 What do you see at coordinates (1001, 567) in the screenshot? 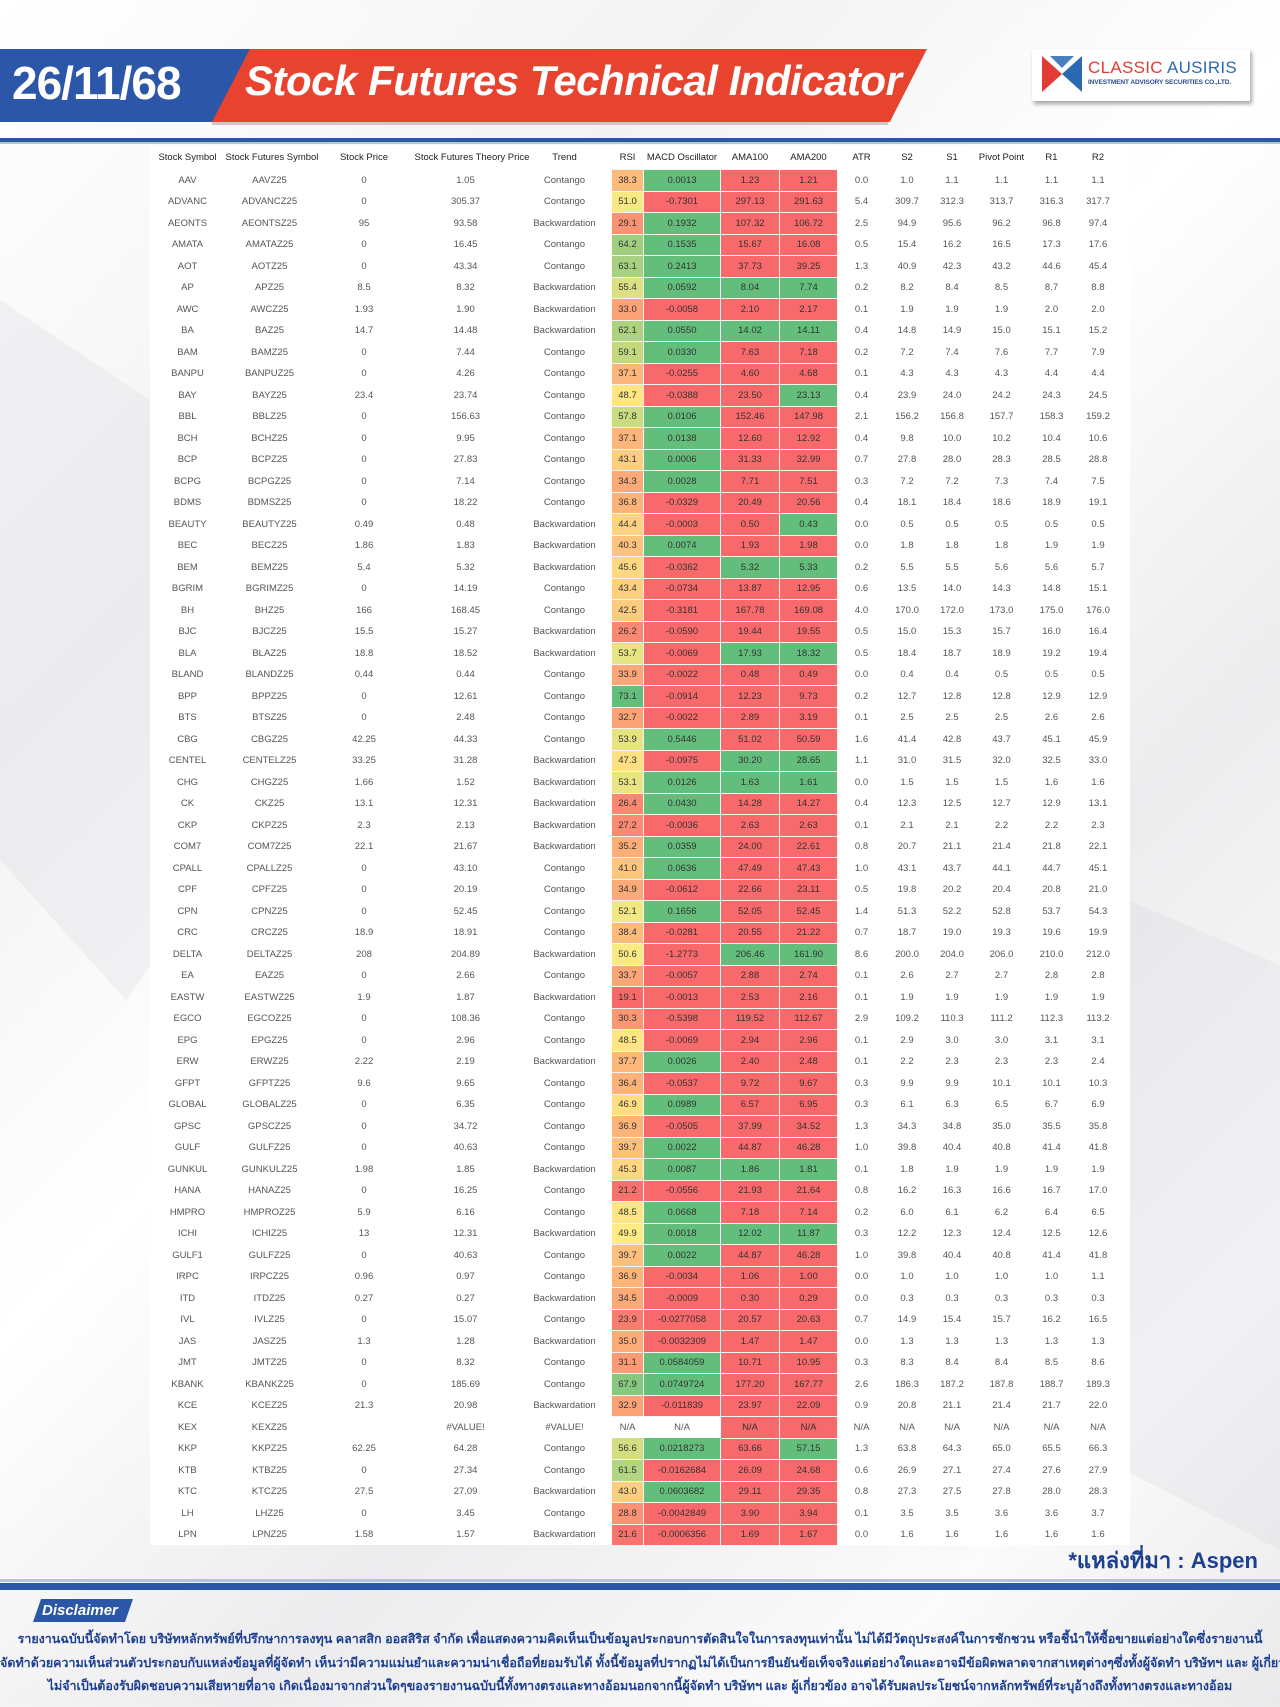
I see `cell-pivot-point: 5.6` at bounding box center [1001, 567].